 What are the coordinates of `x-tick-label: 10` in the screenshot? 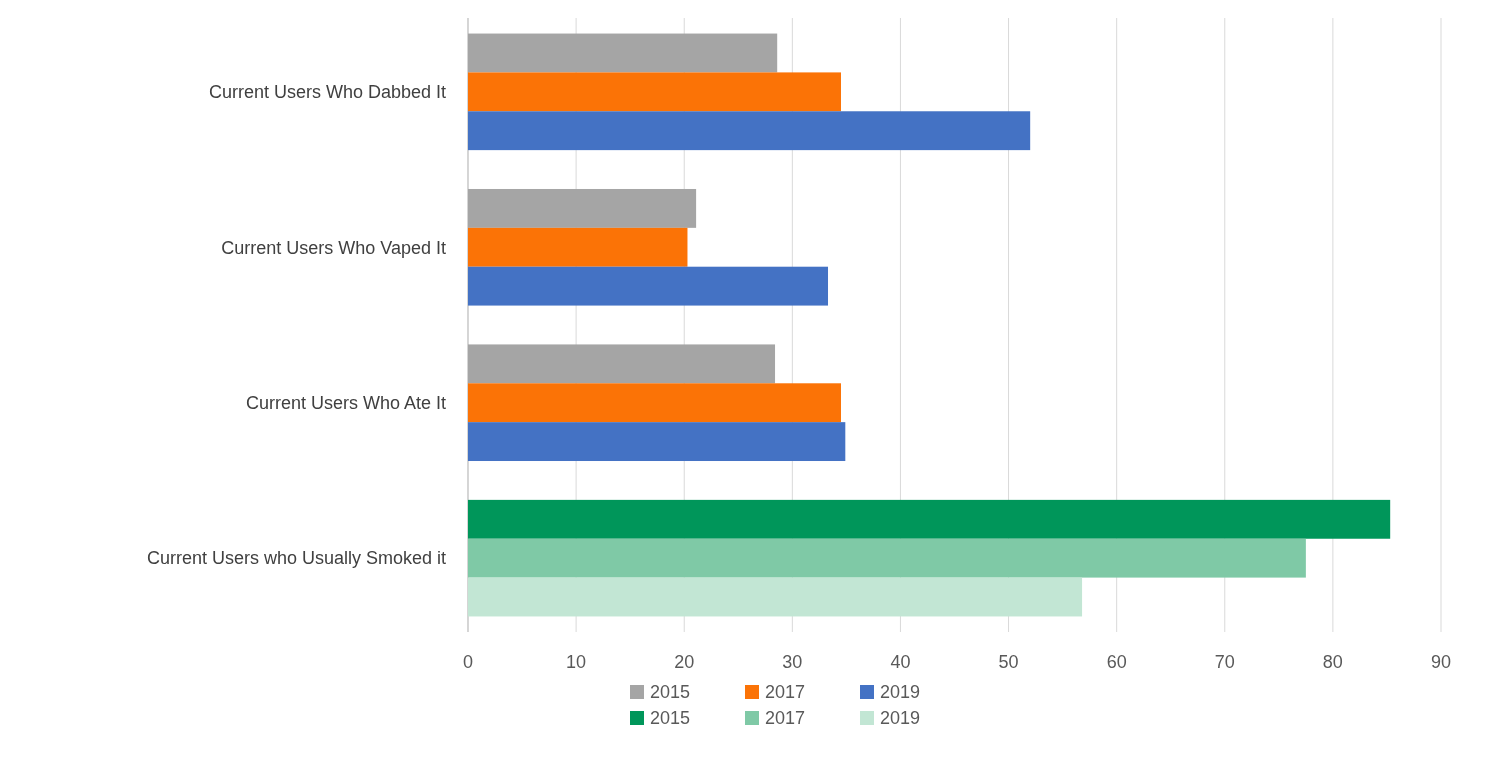 It's located at (576, 662).